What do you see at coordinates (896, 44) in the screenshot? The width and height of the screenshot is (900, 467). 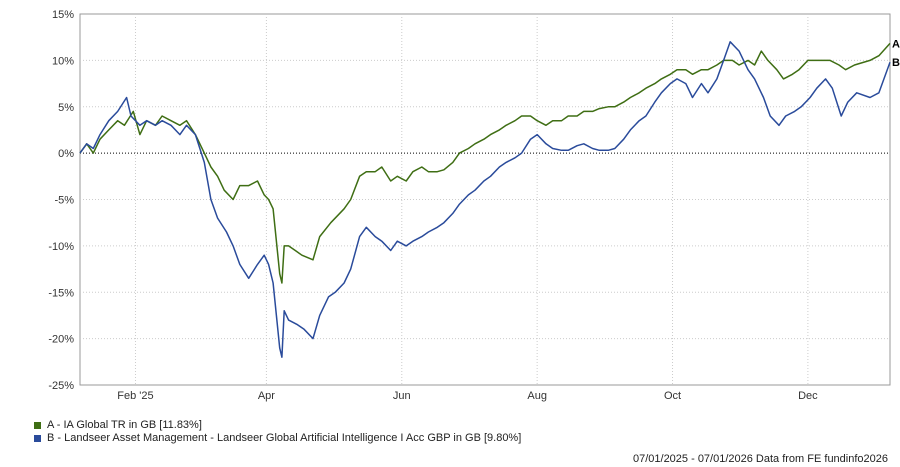 I see `end-label-a: A` at bounding box center [896, 44].